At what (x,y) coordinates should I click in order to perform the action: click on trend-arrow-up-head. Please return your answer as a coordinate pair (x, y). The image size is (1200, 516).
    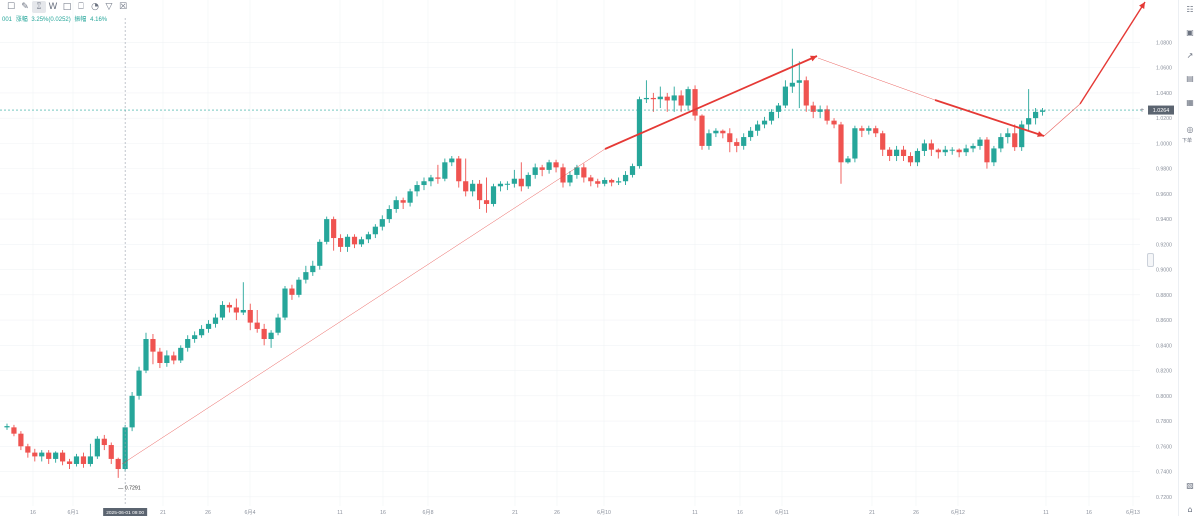
    Looking at the image, I should click on (813, 58).